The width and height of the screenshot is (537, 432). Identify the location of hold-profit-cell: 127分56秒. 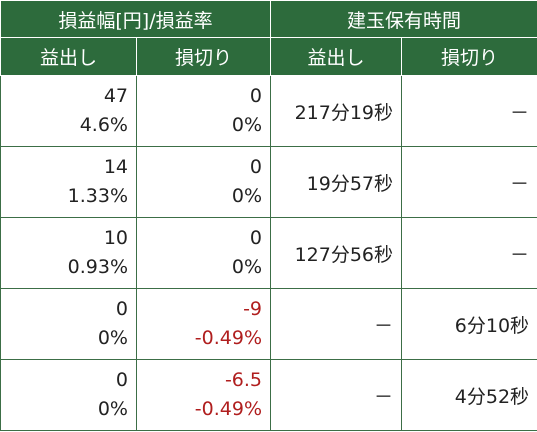
(336, 253).